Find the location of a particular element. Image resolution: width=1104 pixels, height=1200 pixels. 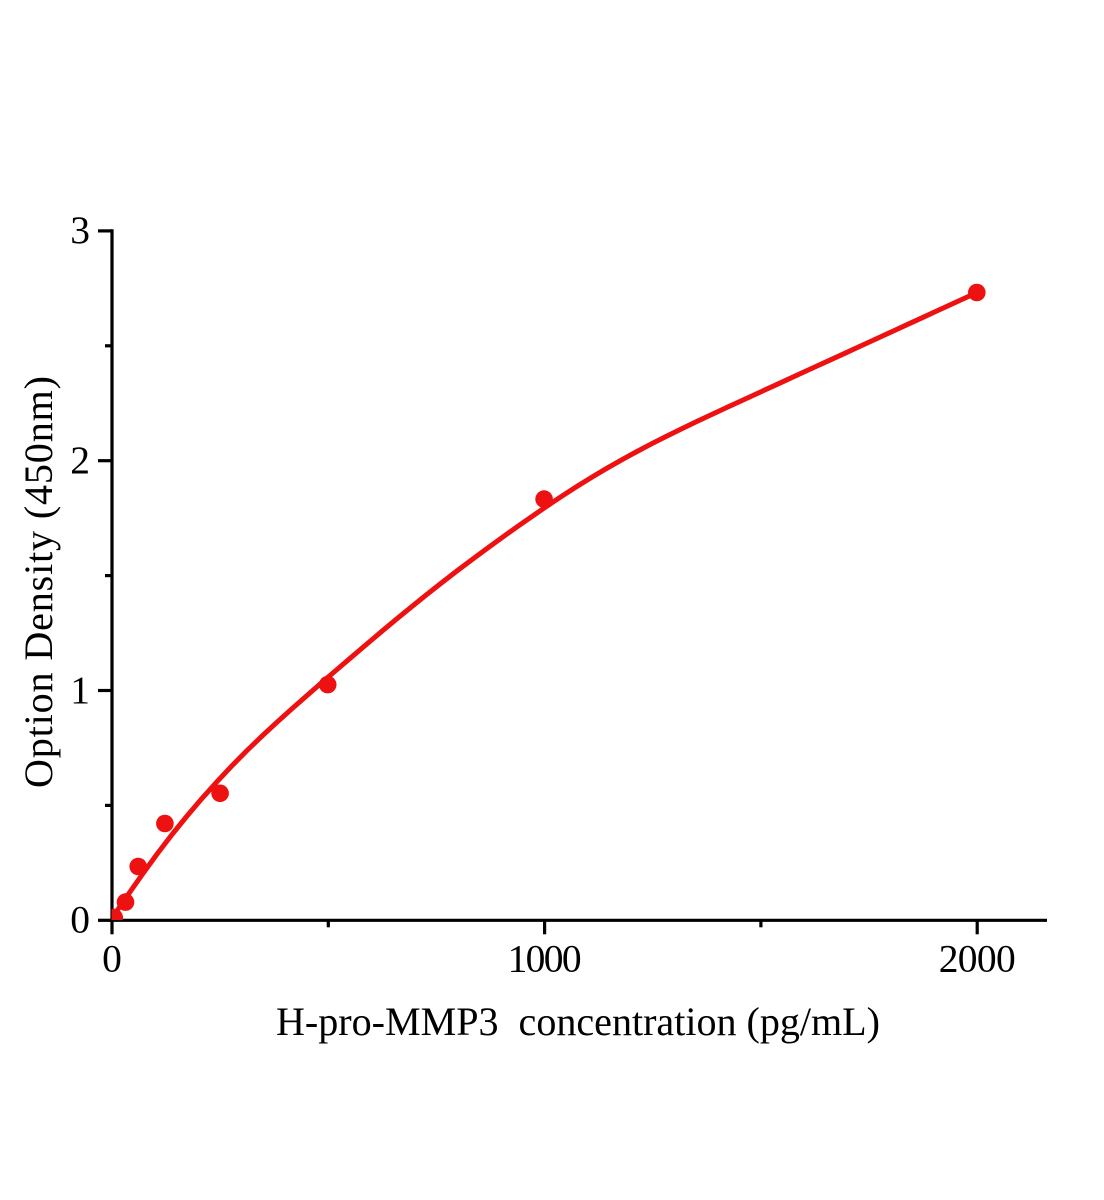

svg-text: 2 is located at coordinates (80, 460).